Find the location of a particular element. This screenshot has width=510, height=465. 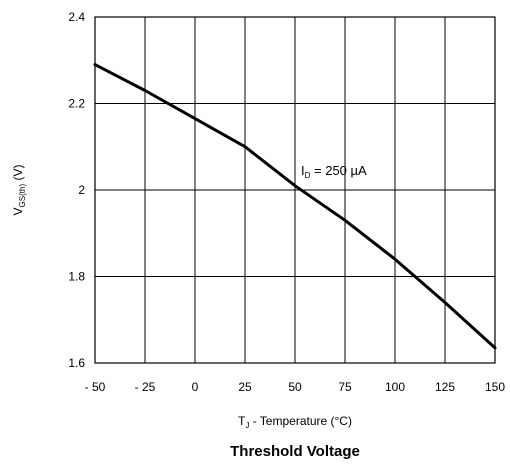

x-tick-label: - 50 is located at coordinates (95, 387).